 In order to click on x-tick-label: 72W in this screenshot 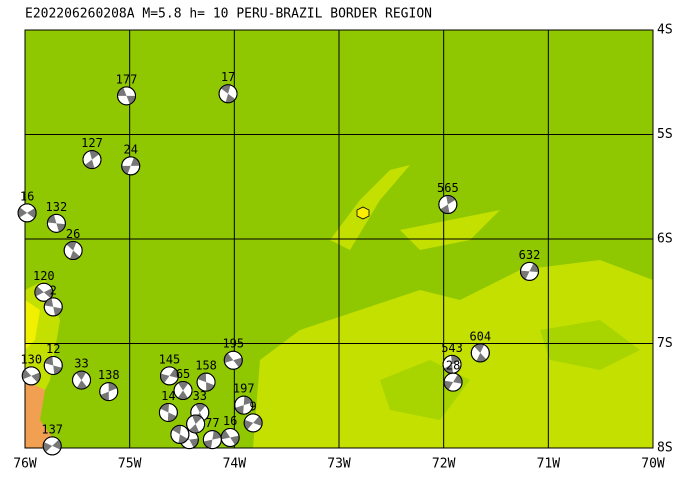, I will do `click(444, 464)`.